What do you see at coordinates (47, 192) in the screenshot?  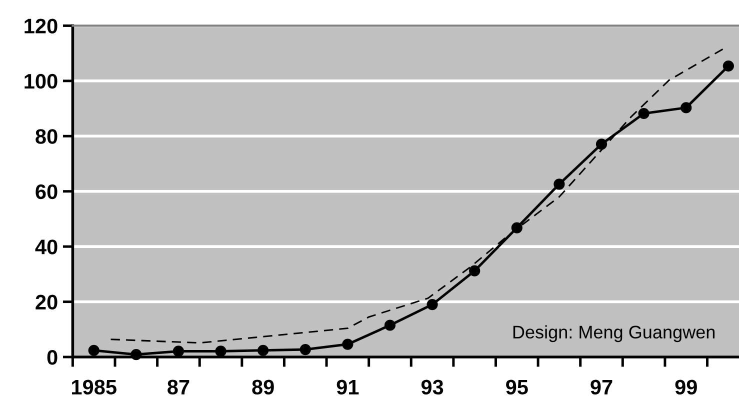 I see `y-tick-label: 60` at bounding box center [47, 192].